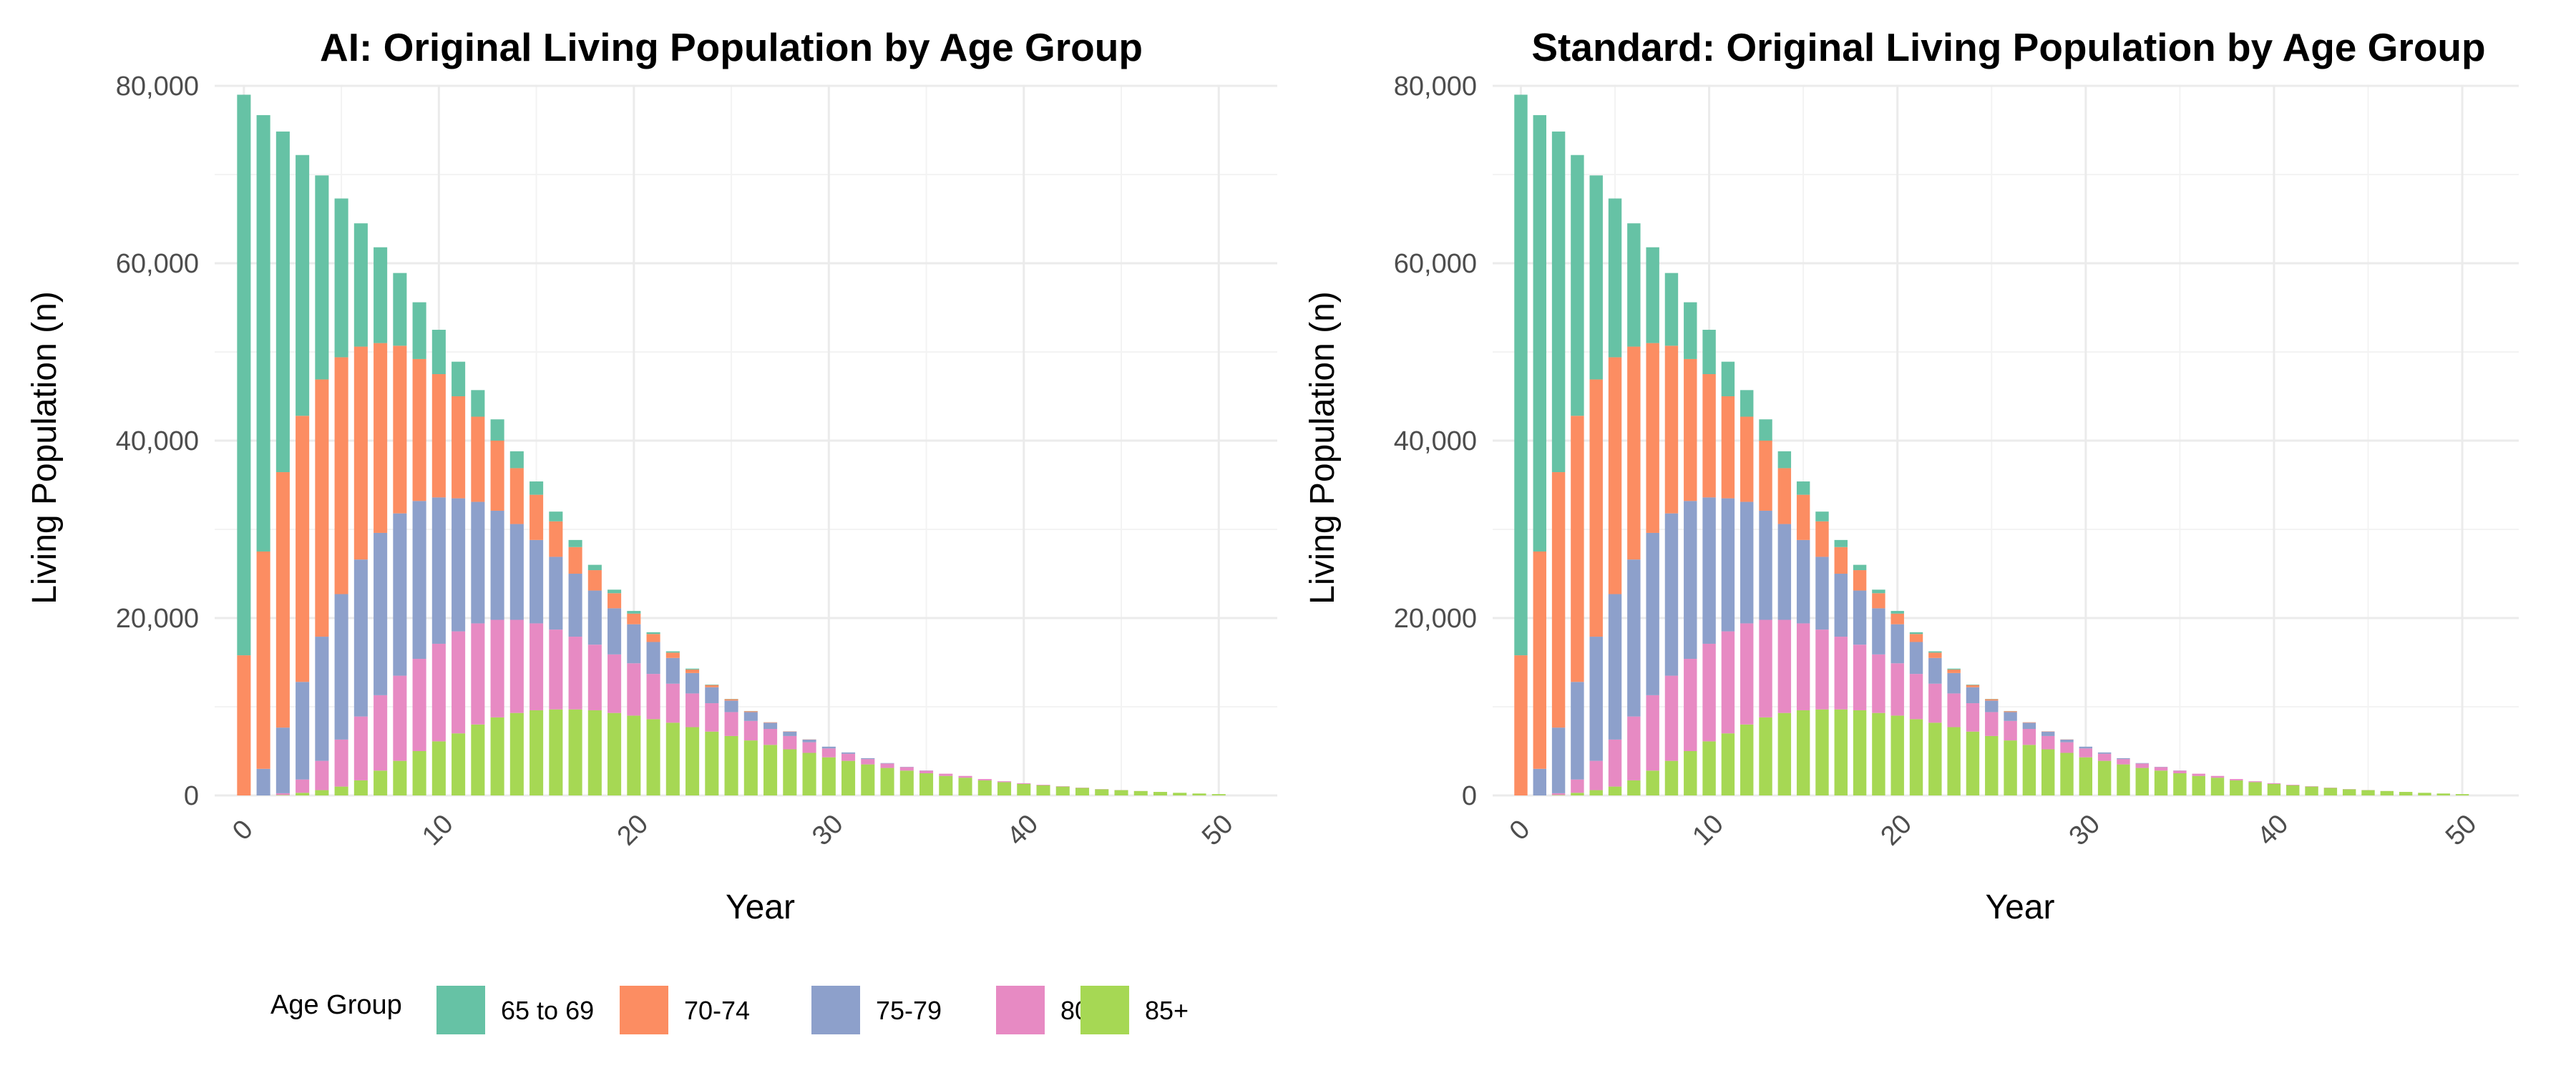 This screenshot has height=1073, width=2576. Describe the element at coordinates (1023, 831) in the screenshot. I see `x-tick-label: 40` at that location.